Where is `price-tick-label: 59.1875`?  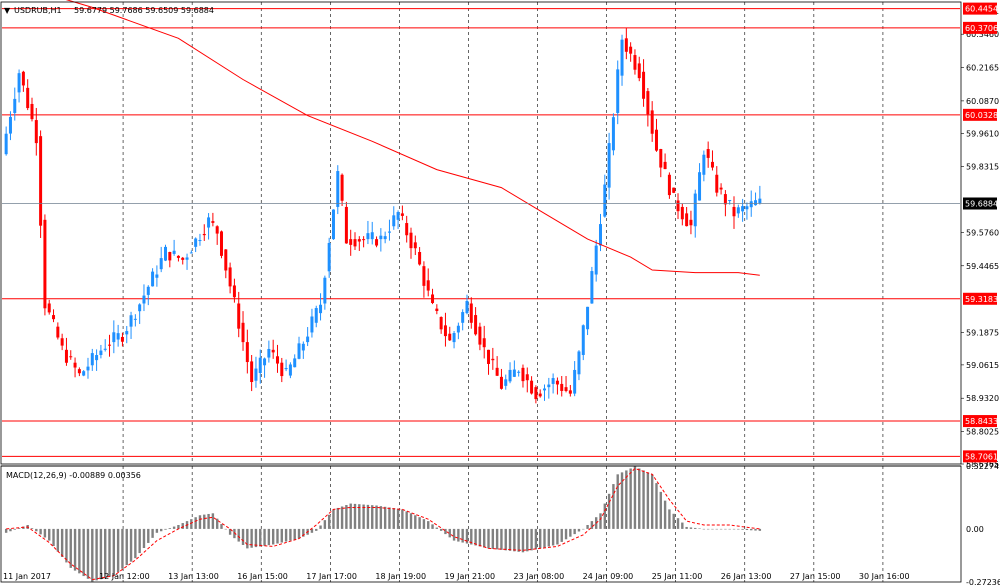 price-tick-label: 59.1875 is located at coordinates (982, 332).